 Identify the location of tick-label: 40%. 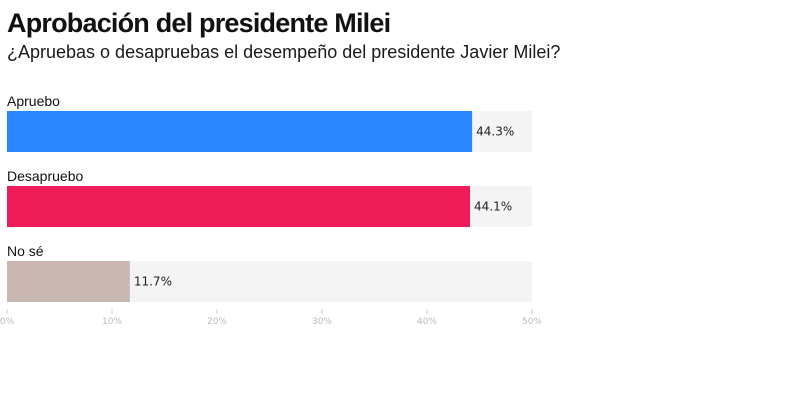
(427, 322).